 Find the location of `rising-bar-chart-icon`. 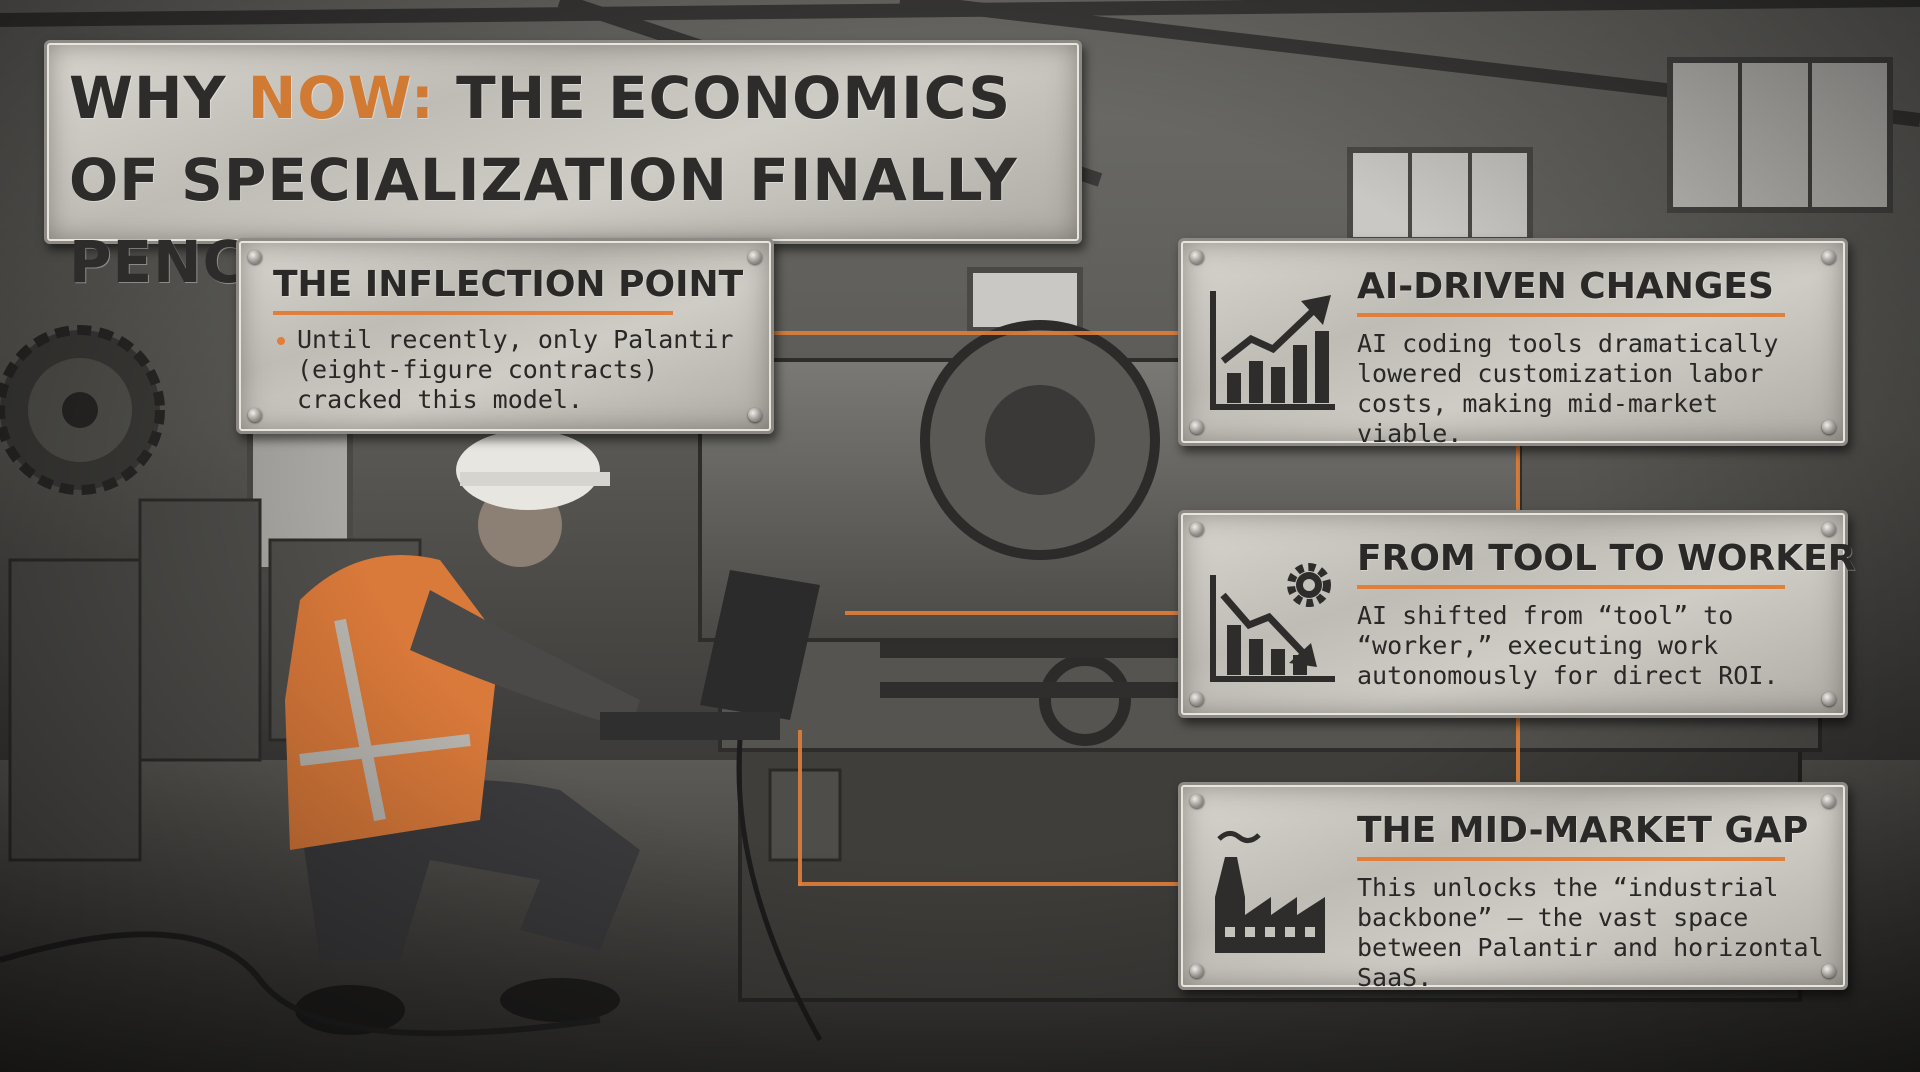

rising-bar-chart-icon is located at coordinates (1272, 350).